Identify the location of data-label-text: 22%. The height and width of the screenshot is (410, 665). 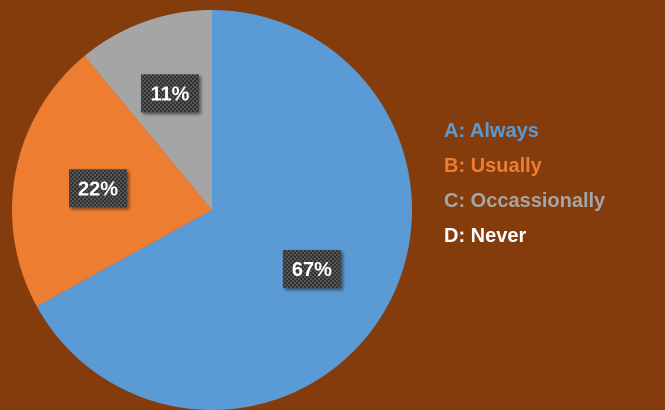
(98, 189).